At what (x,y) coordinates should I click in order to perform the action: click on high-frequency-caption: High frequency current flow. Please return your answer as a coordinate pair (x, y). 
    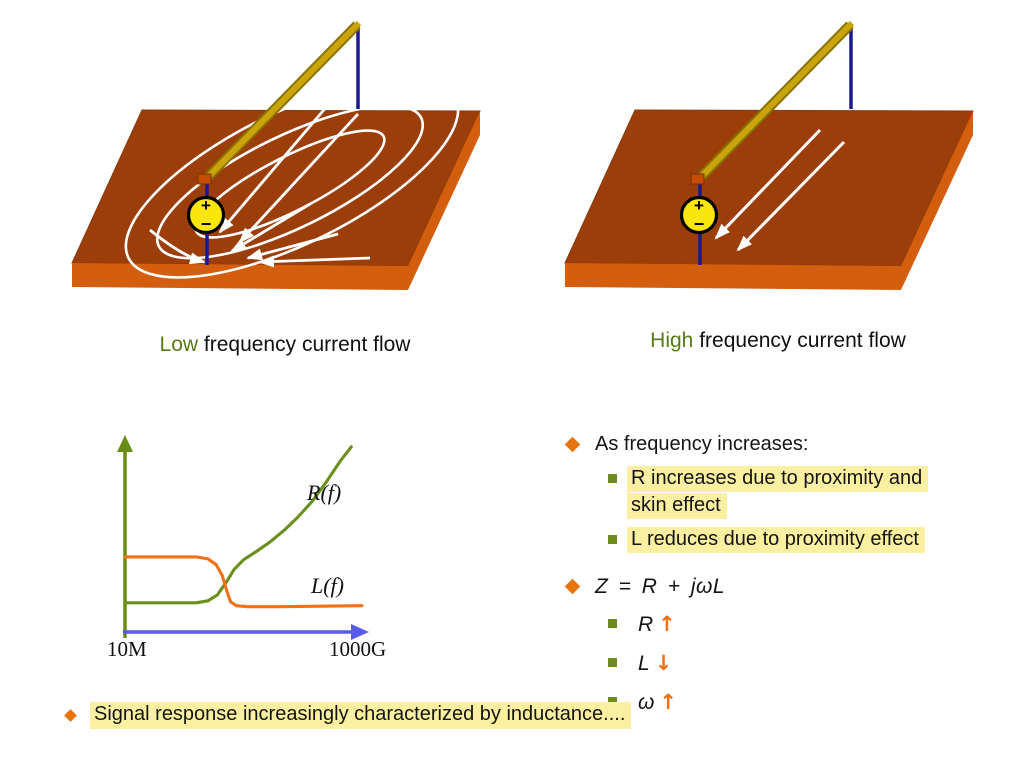
    Looking at the image, I should click on (778, 341).